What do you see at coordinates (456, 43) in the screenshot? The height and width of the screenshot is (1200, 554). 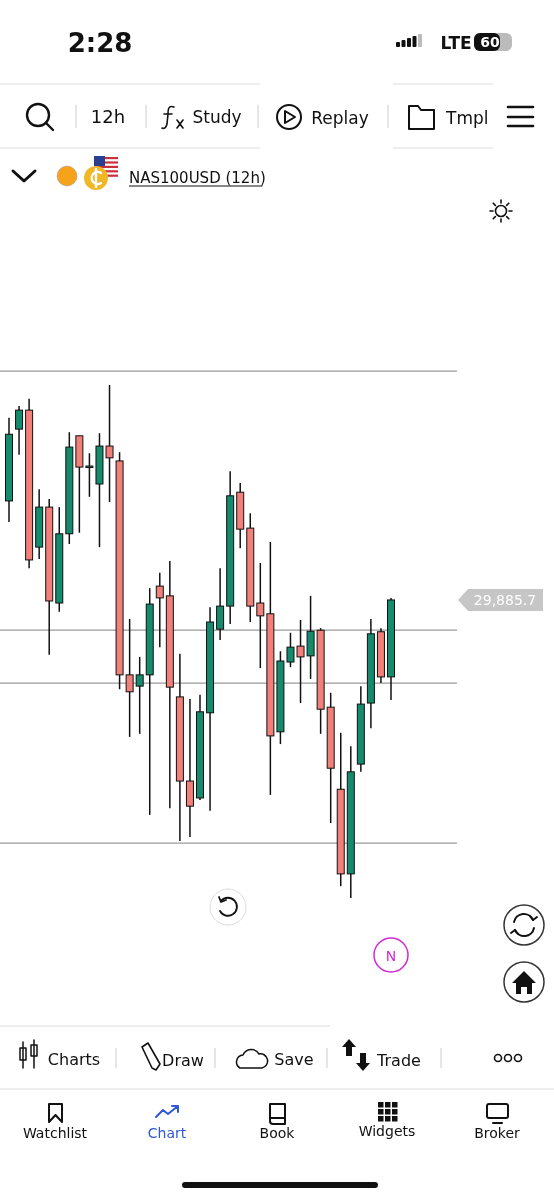 I see `text: LTE` at bounding box center [456, 43].